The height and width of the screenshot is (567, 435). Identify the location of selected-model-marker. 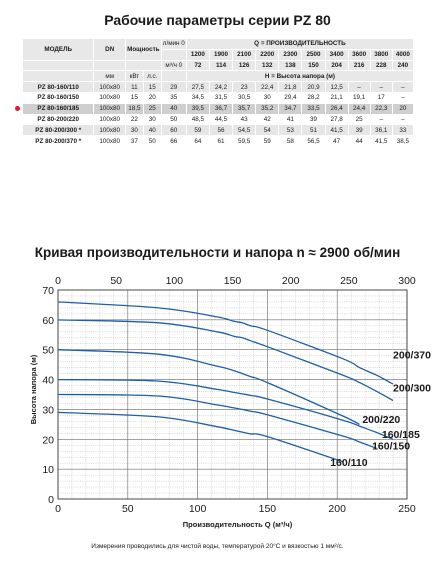
(17, 109).